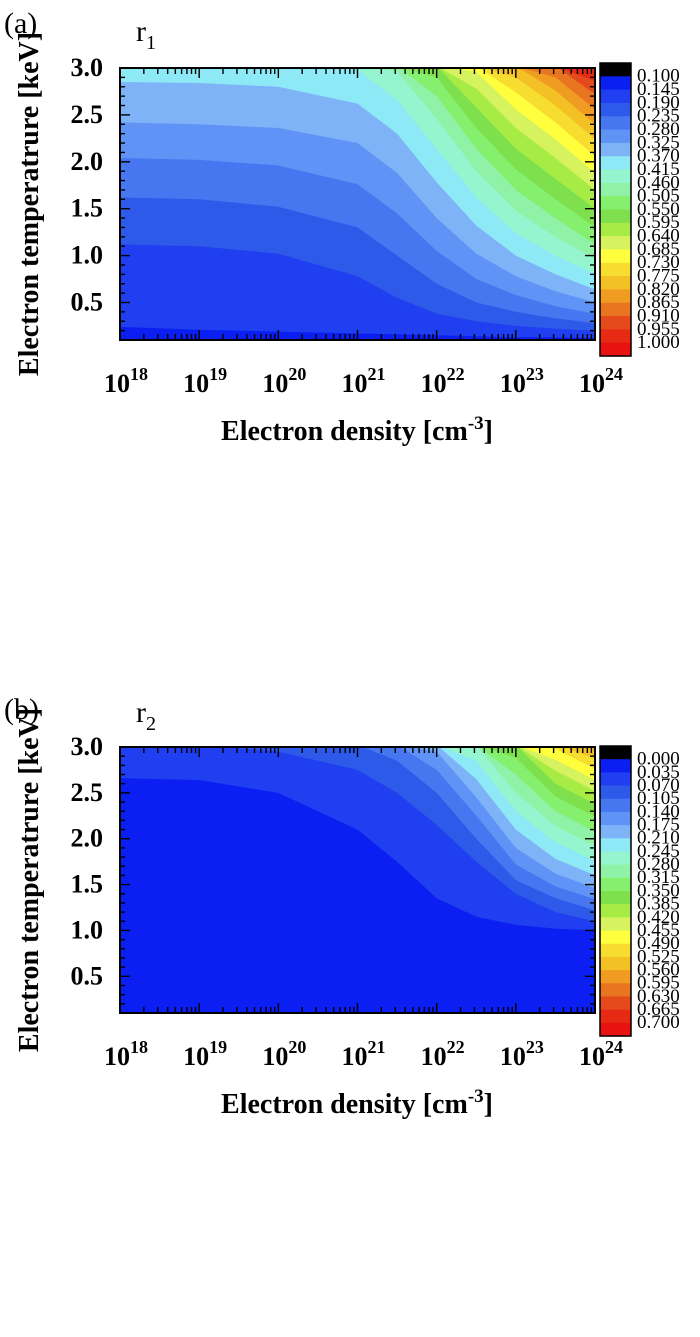  Describe the element at coordinates (658, 838) in the screenshot. I see `colorbar-label: 0.210` at that location.